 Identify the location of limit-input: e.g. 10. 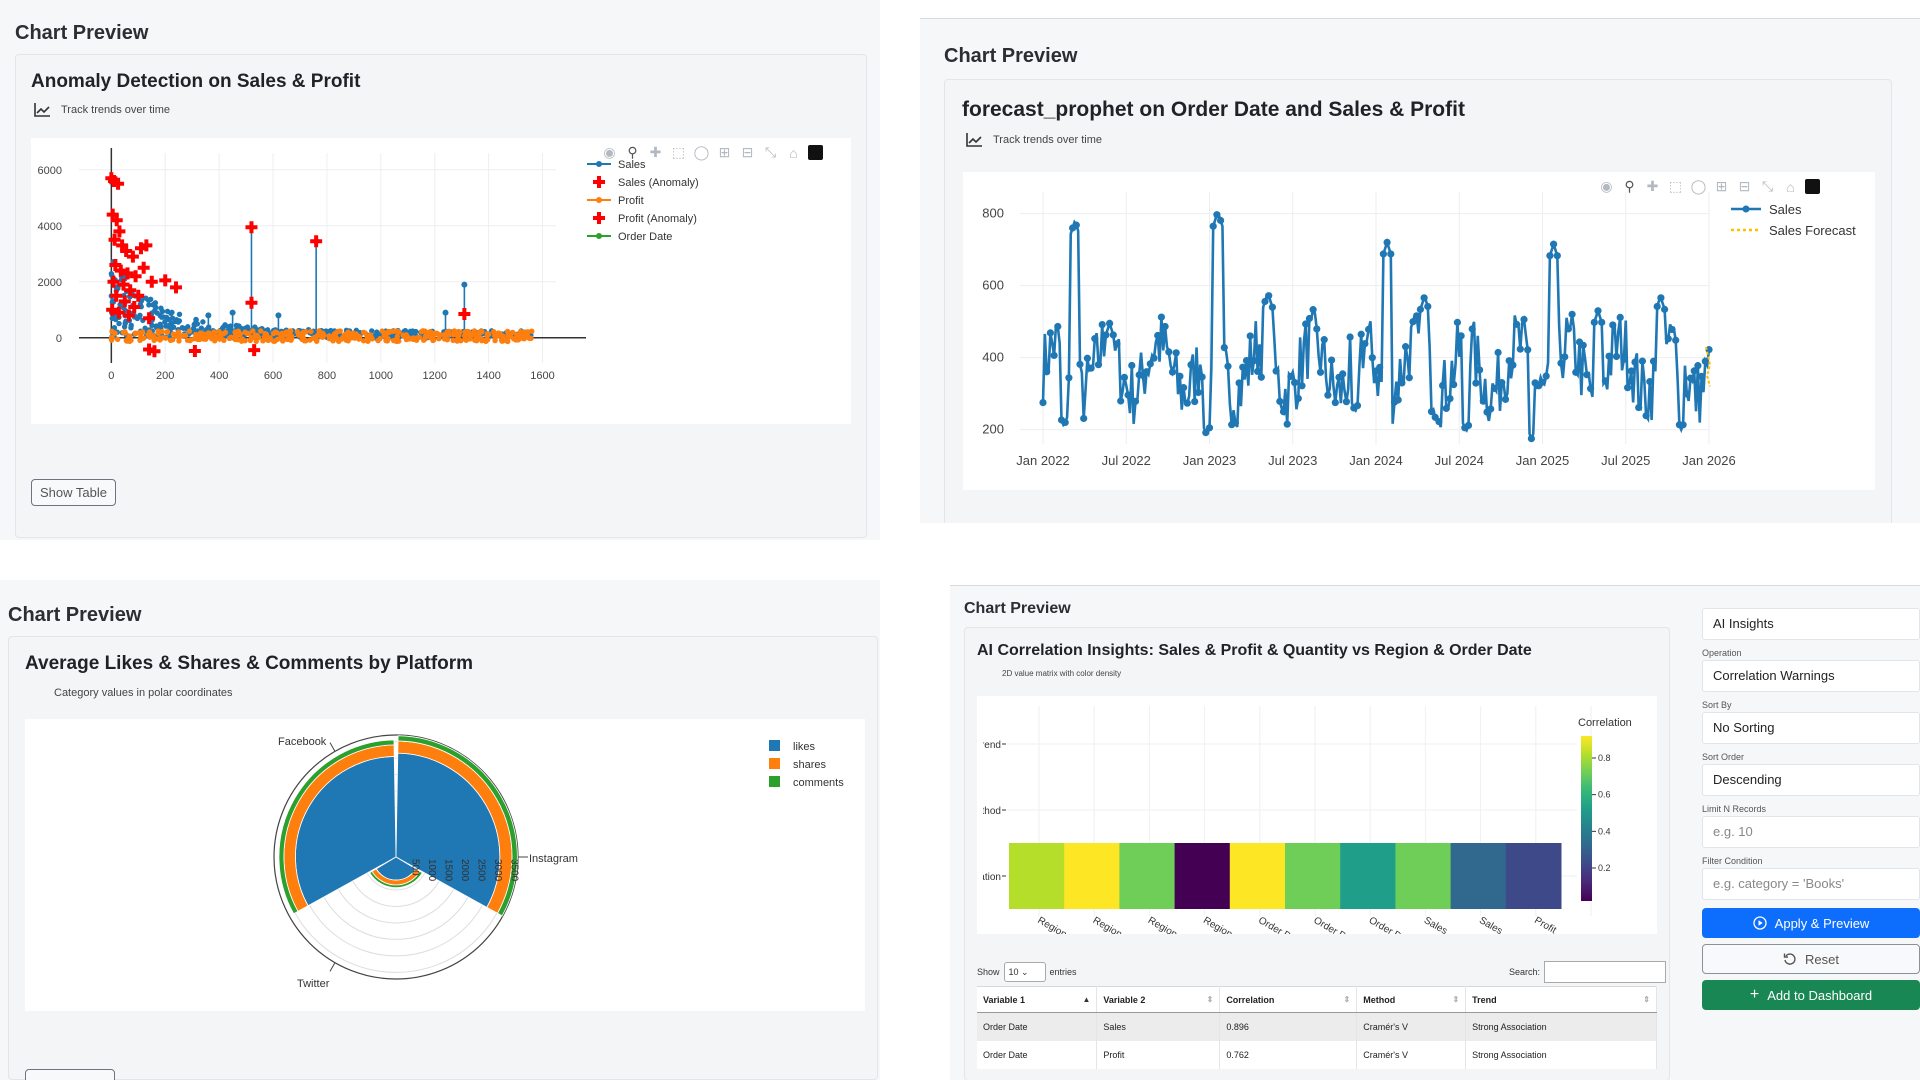
(1811, 832).